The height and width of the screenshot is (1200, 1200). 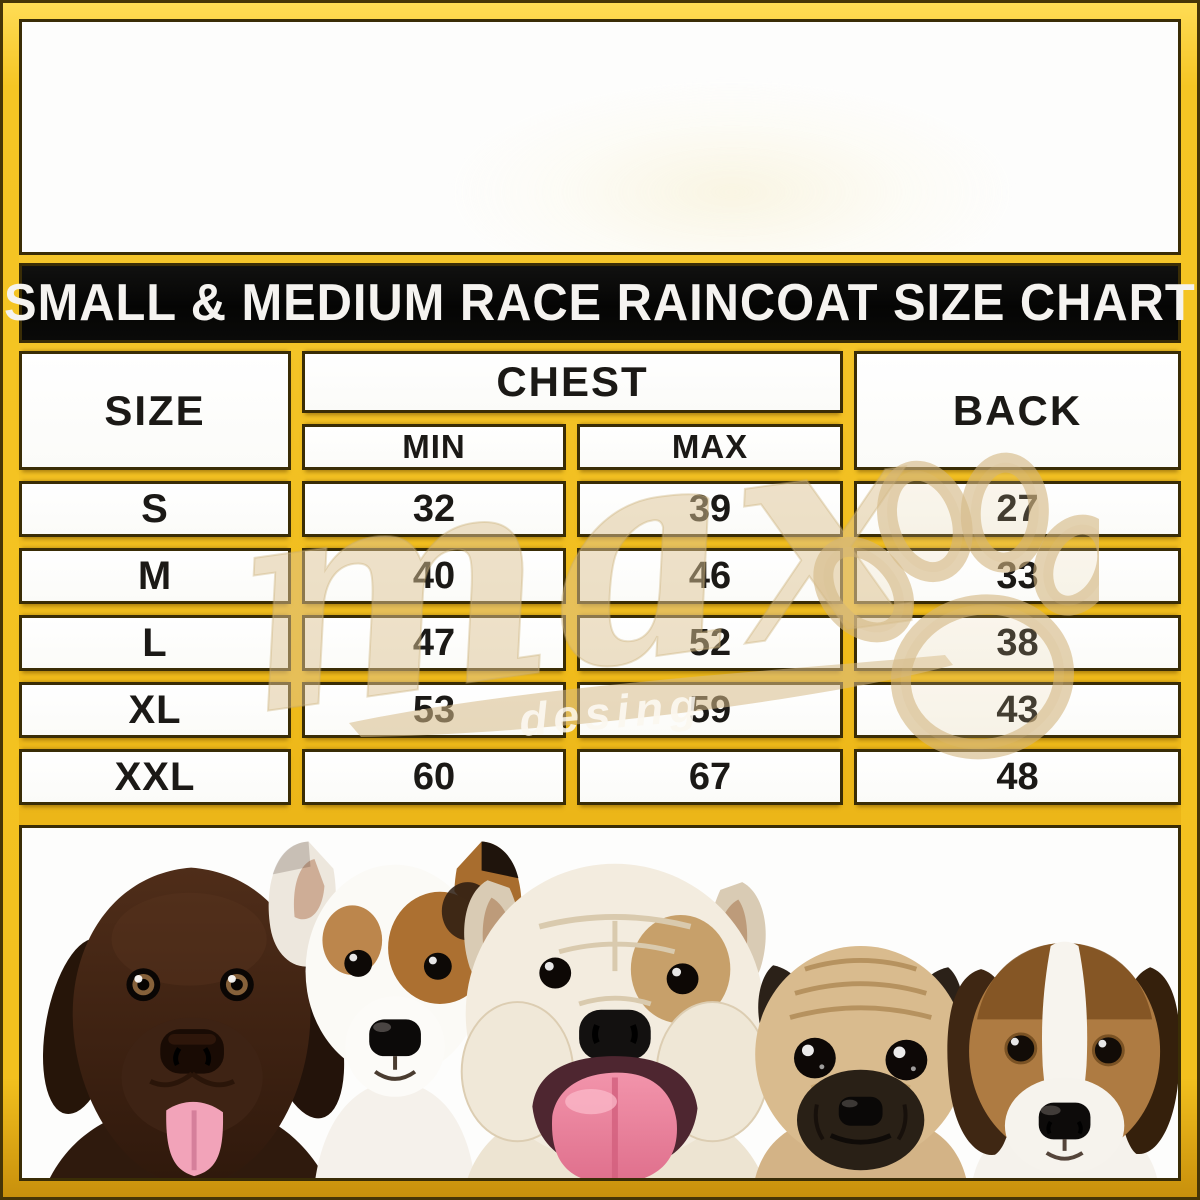 I want to click on jack-russell-terrier-puppy, so click(x=395, y=1009).